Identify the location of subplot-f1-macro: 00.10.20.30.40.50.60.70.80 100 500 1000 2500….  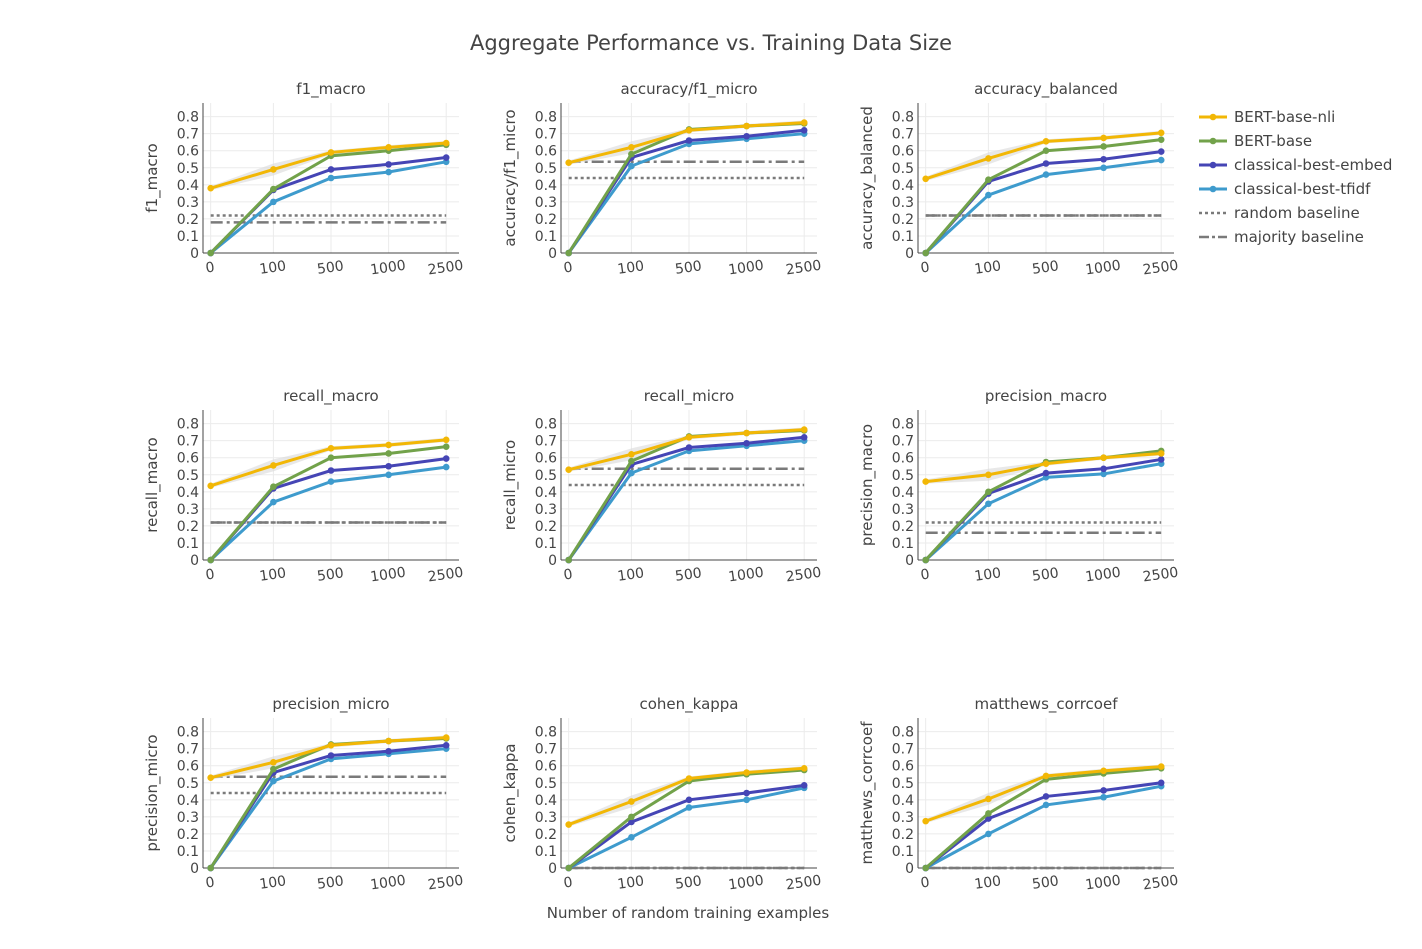
(303, 179).